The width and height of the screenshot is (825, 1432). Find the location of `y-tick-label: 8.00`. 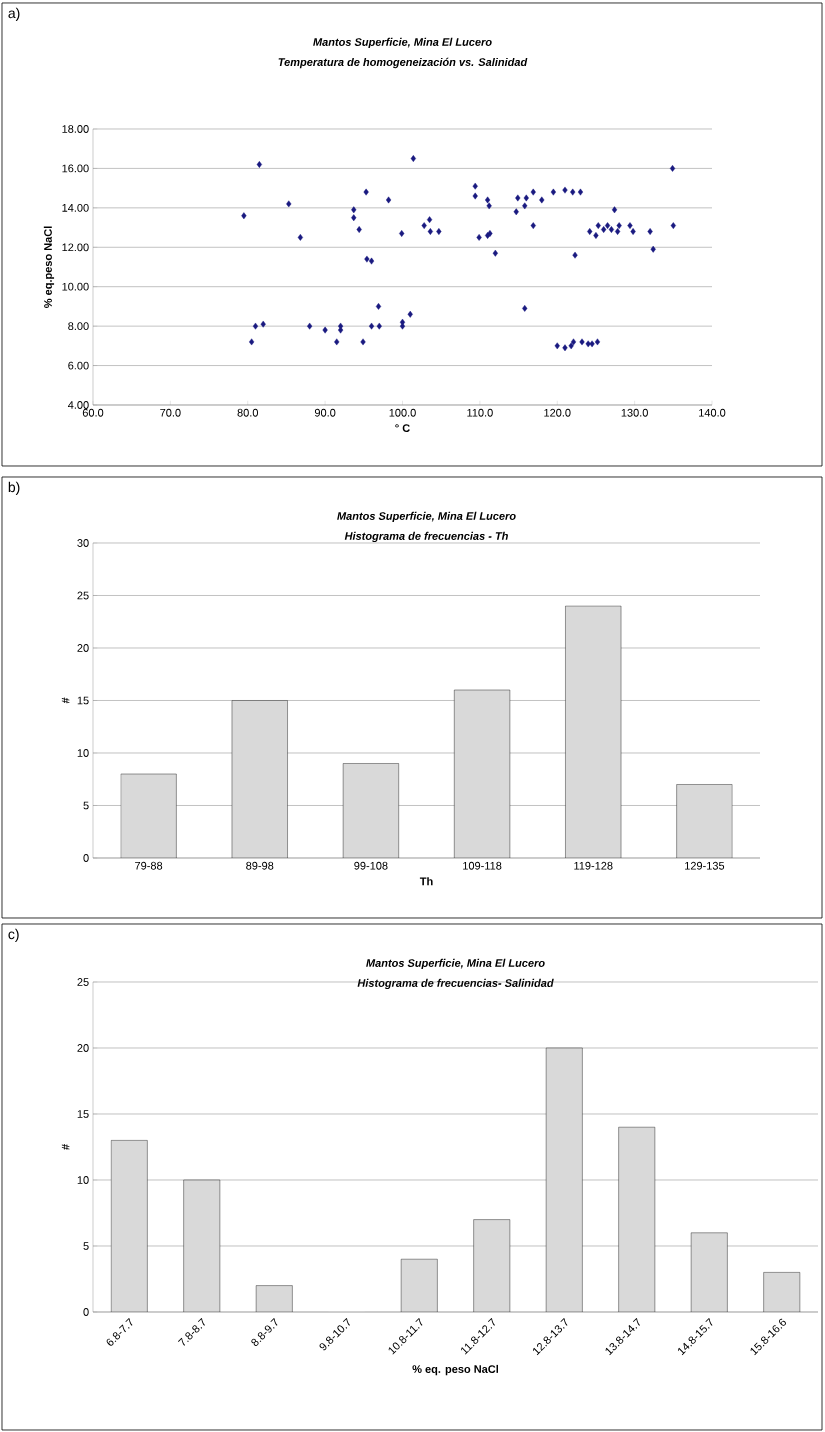

y-tick-label: 8.00 is located at coordinates (78, 326).